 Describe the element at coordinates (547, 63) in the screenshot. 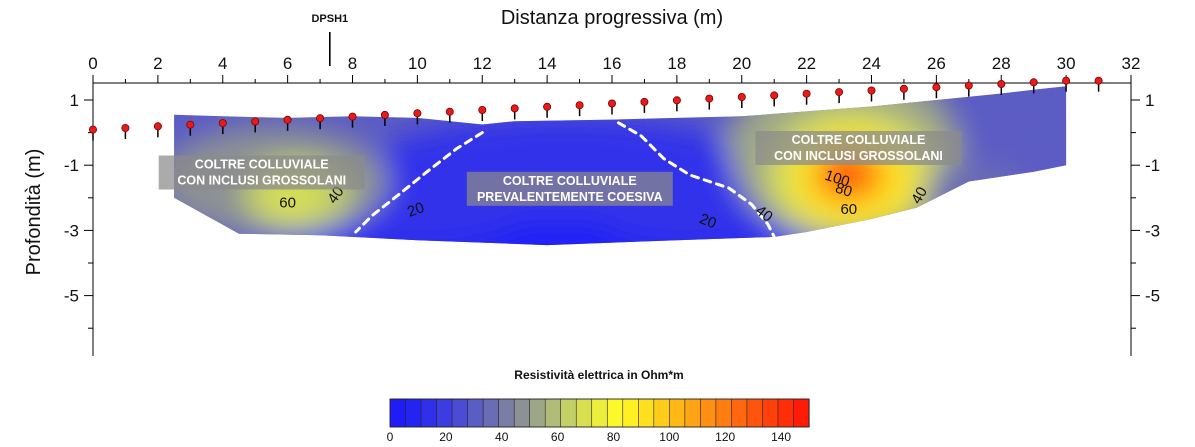

I see `x-tick-label: 14` at that location.